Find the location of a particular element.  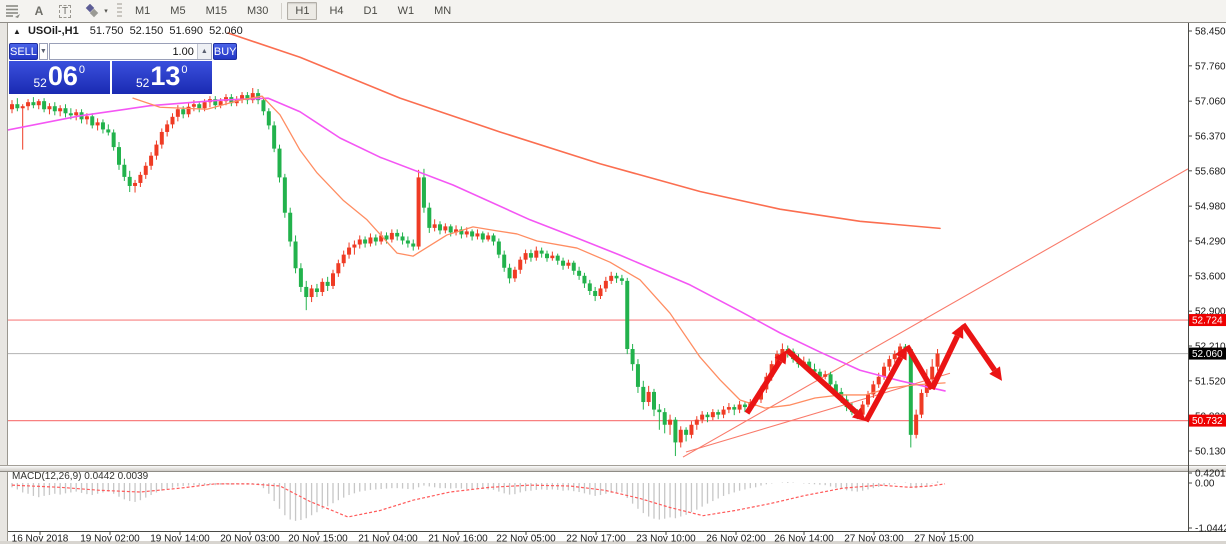

time-axis-label: 21 Nov 16:00 is located at coordinates (458, 539).